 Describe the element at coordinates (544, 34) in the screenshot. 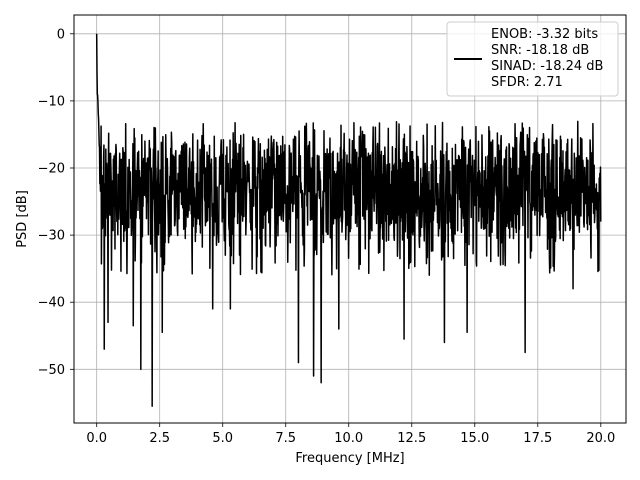

I see `legend-entry-enob: ENOB: -3.32 bits` at that location.